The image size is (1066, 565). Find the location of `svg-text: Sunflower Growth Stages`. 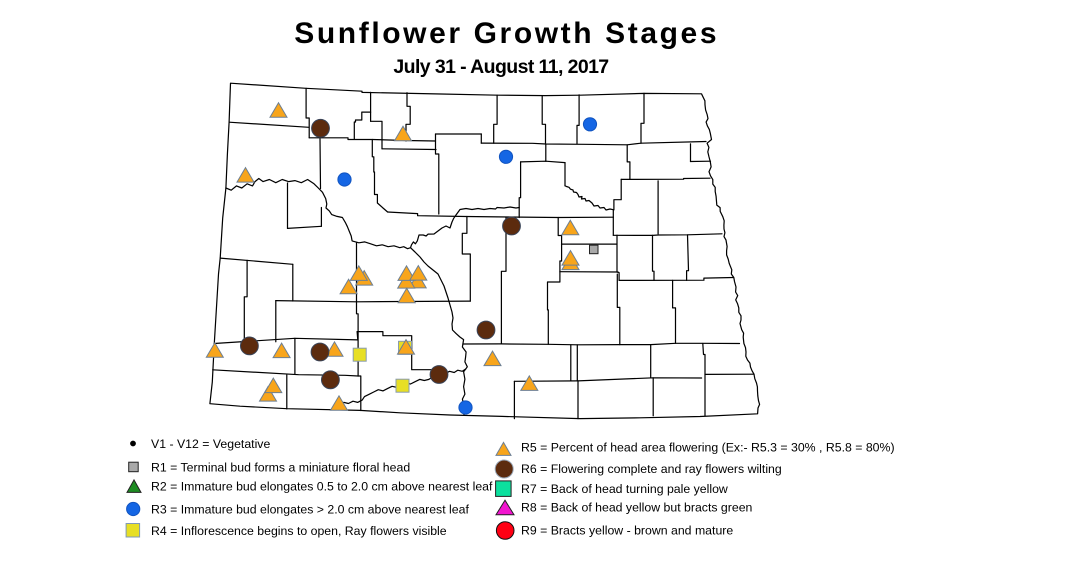

svg-text: Sunflower Growth Stages is located at coordinates (506, 33).